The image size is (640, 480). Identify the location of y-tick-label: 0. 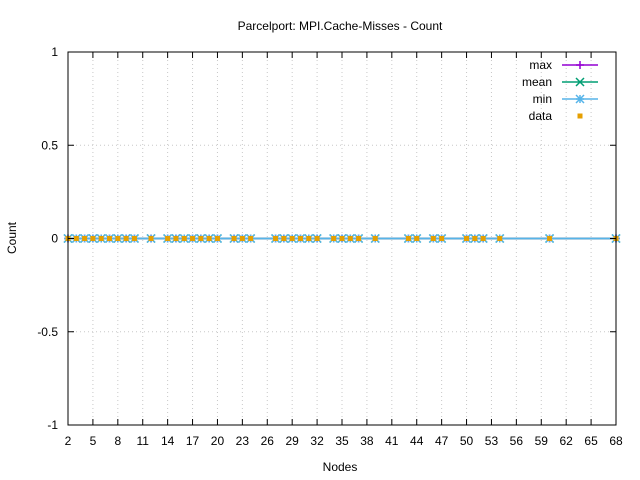
(54, 239).